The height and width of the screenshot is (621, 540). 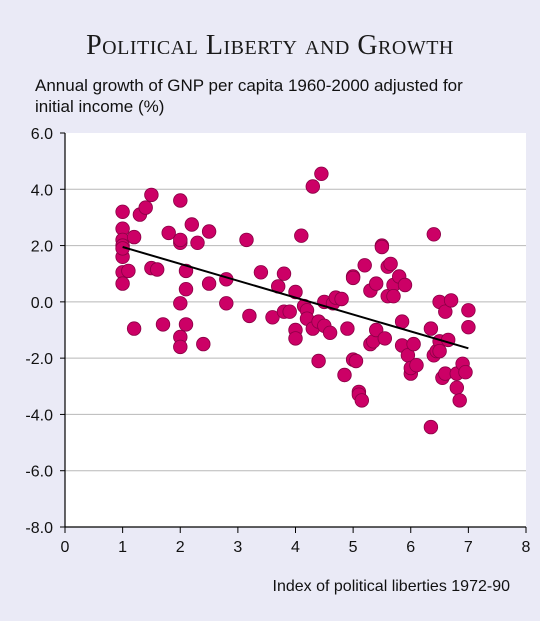 What do you see at coordinates (410, 547) in the screenshot?
I see `x-tick-label: 6` at bounding box center [410, 547].